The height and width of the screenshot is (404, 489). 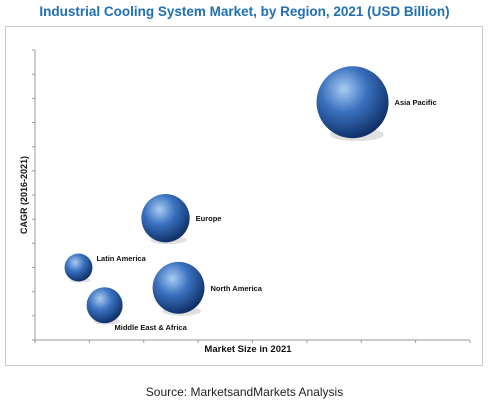 What do you see at coordinates (237, 288) in the screenshot?
I see `bubble-label-north-america: North America` at bounding box center [237, 288].